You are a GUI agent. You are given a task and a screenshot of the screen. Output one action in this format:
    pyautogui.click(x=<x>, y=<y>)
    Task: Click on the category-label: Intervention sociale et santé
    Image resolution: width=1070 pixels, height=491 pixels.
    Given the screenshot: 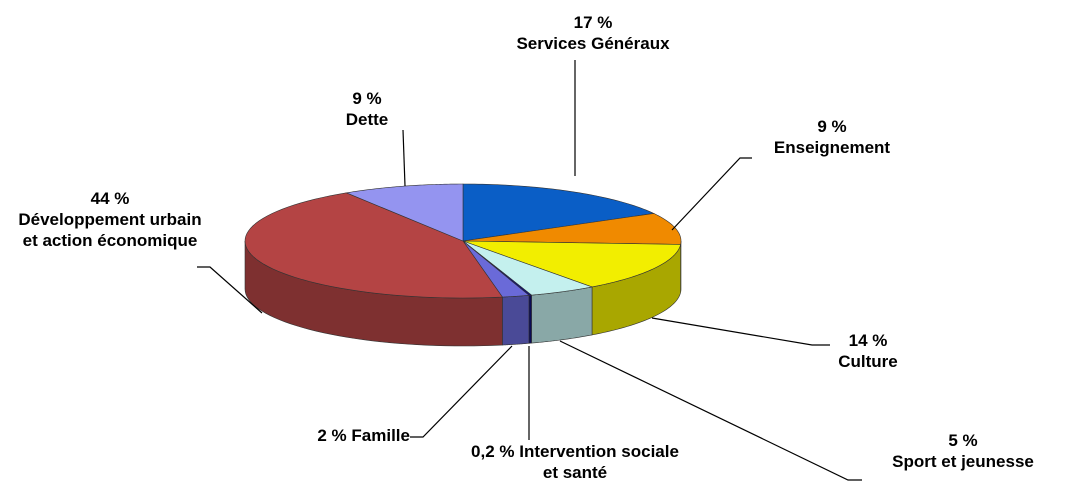 What is the action you would take?
    pyautogui.click(x=599, y=462)
    